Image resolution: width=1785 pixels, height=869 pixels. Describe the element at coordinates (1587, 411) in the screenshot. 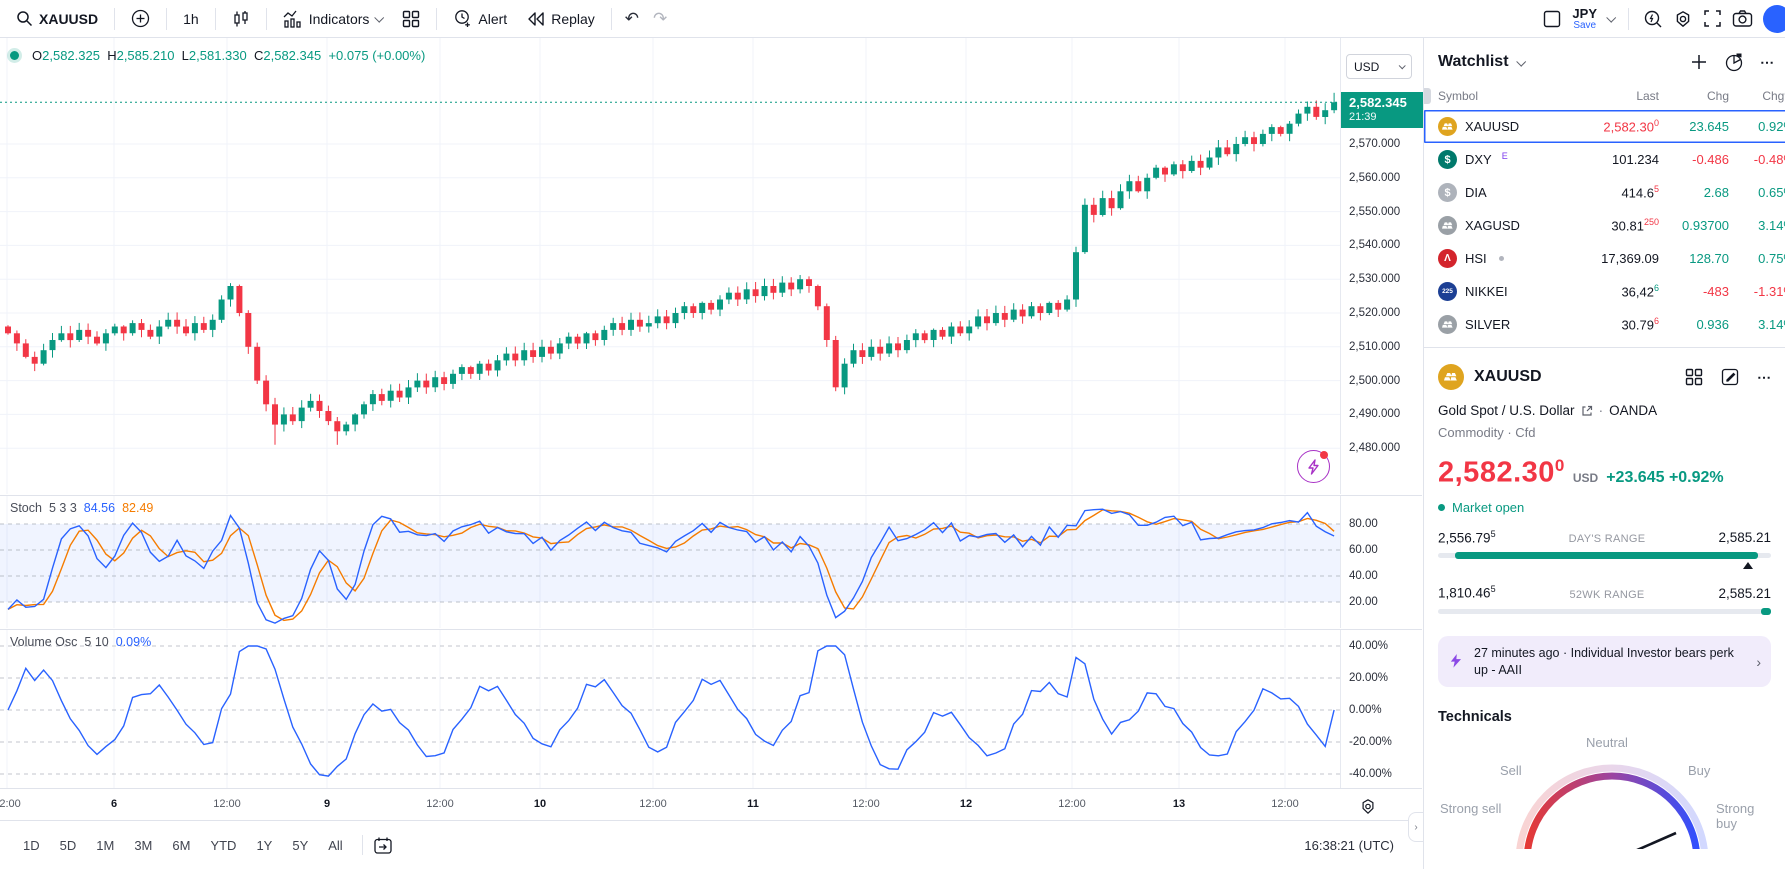

I see `external-link-icon` at that location.